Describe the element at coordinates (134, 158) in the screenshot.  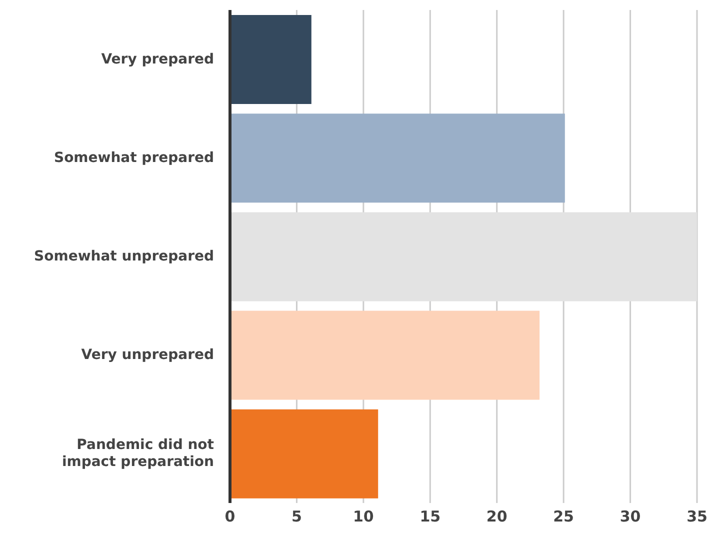
I see `y-tick-label: Somewhat prepared` at that location.